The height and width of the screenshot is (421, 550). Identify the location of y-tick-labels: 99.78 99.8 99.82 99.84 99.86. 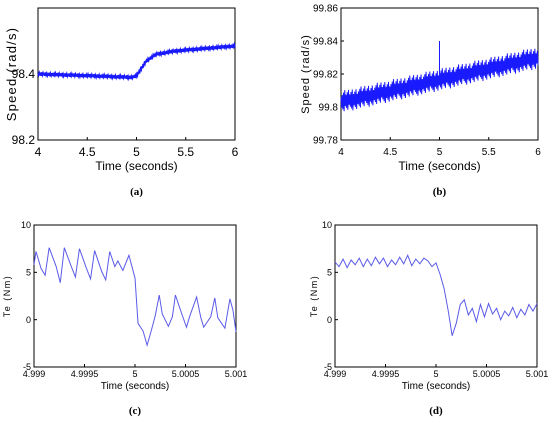
(328, 75).